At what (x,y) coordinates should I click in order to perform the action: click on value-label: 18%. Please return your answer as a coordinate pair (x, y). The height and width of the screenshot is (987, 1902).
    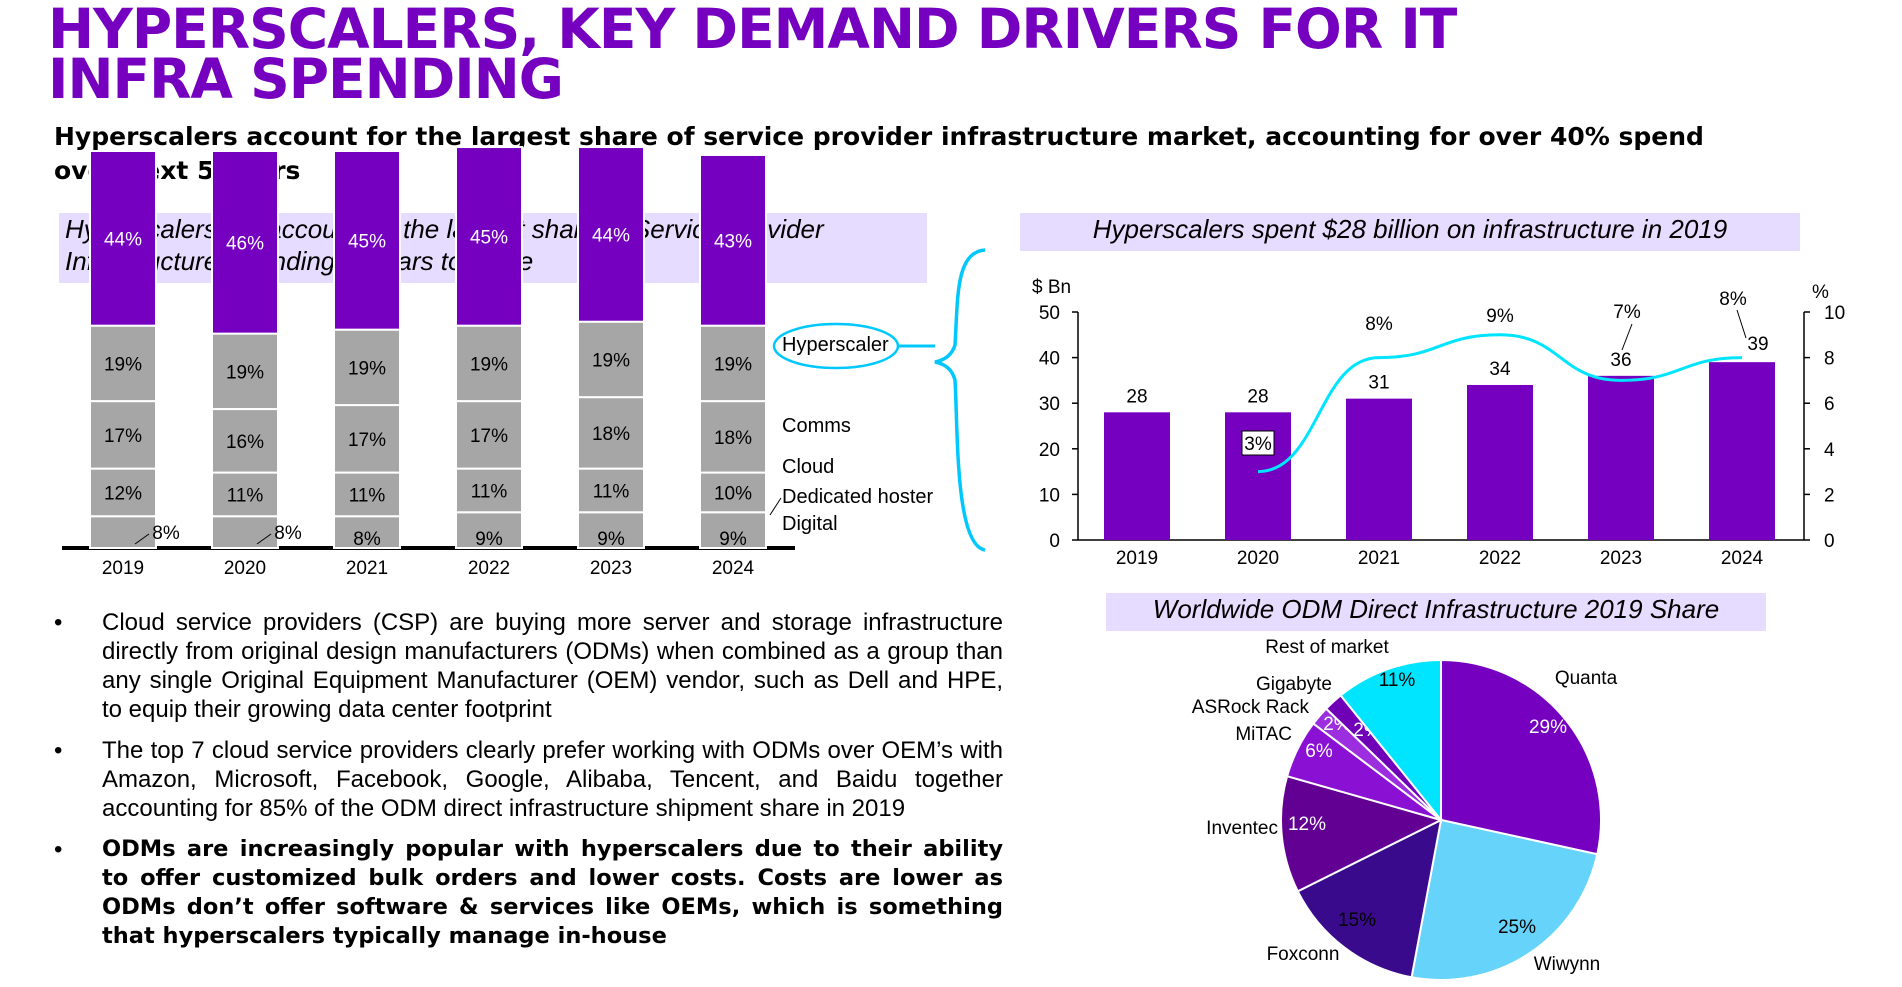
    Looking at the image, I should click on (733, 438).